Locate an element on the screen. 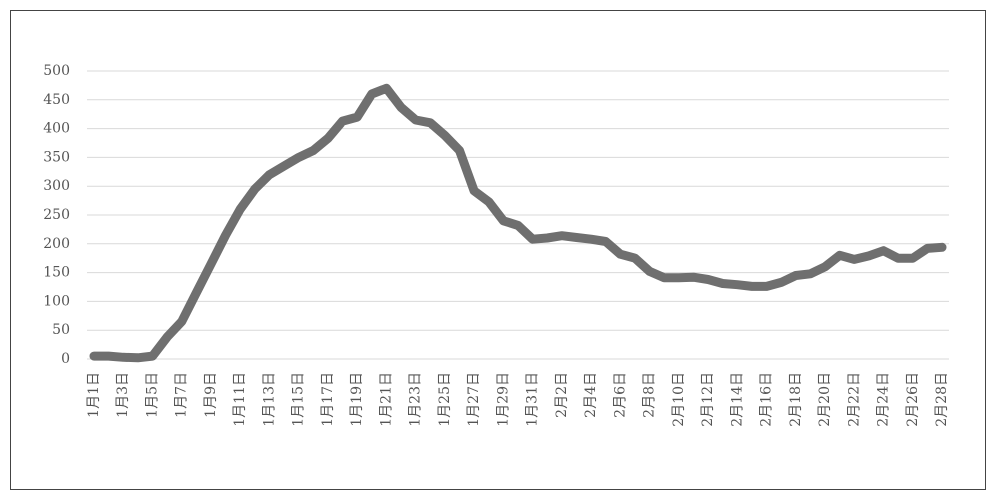 The height and width of the screenshot is (500, 996). x-tick-label: 1月27日 is located at coordinates (474, 399).